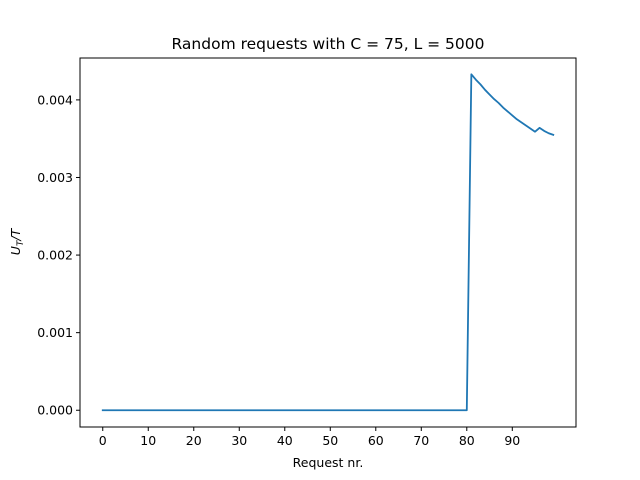 This screenshot has height=480, width=640. I want to click on y-axis-label: UT/T, so click(17, 241).